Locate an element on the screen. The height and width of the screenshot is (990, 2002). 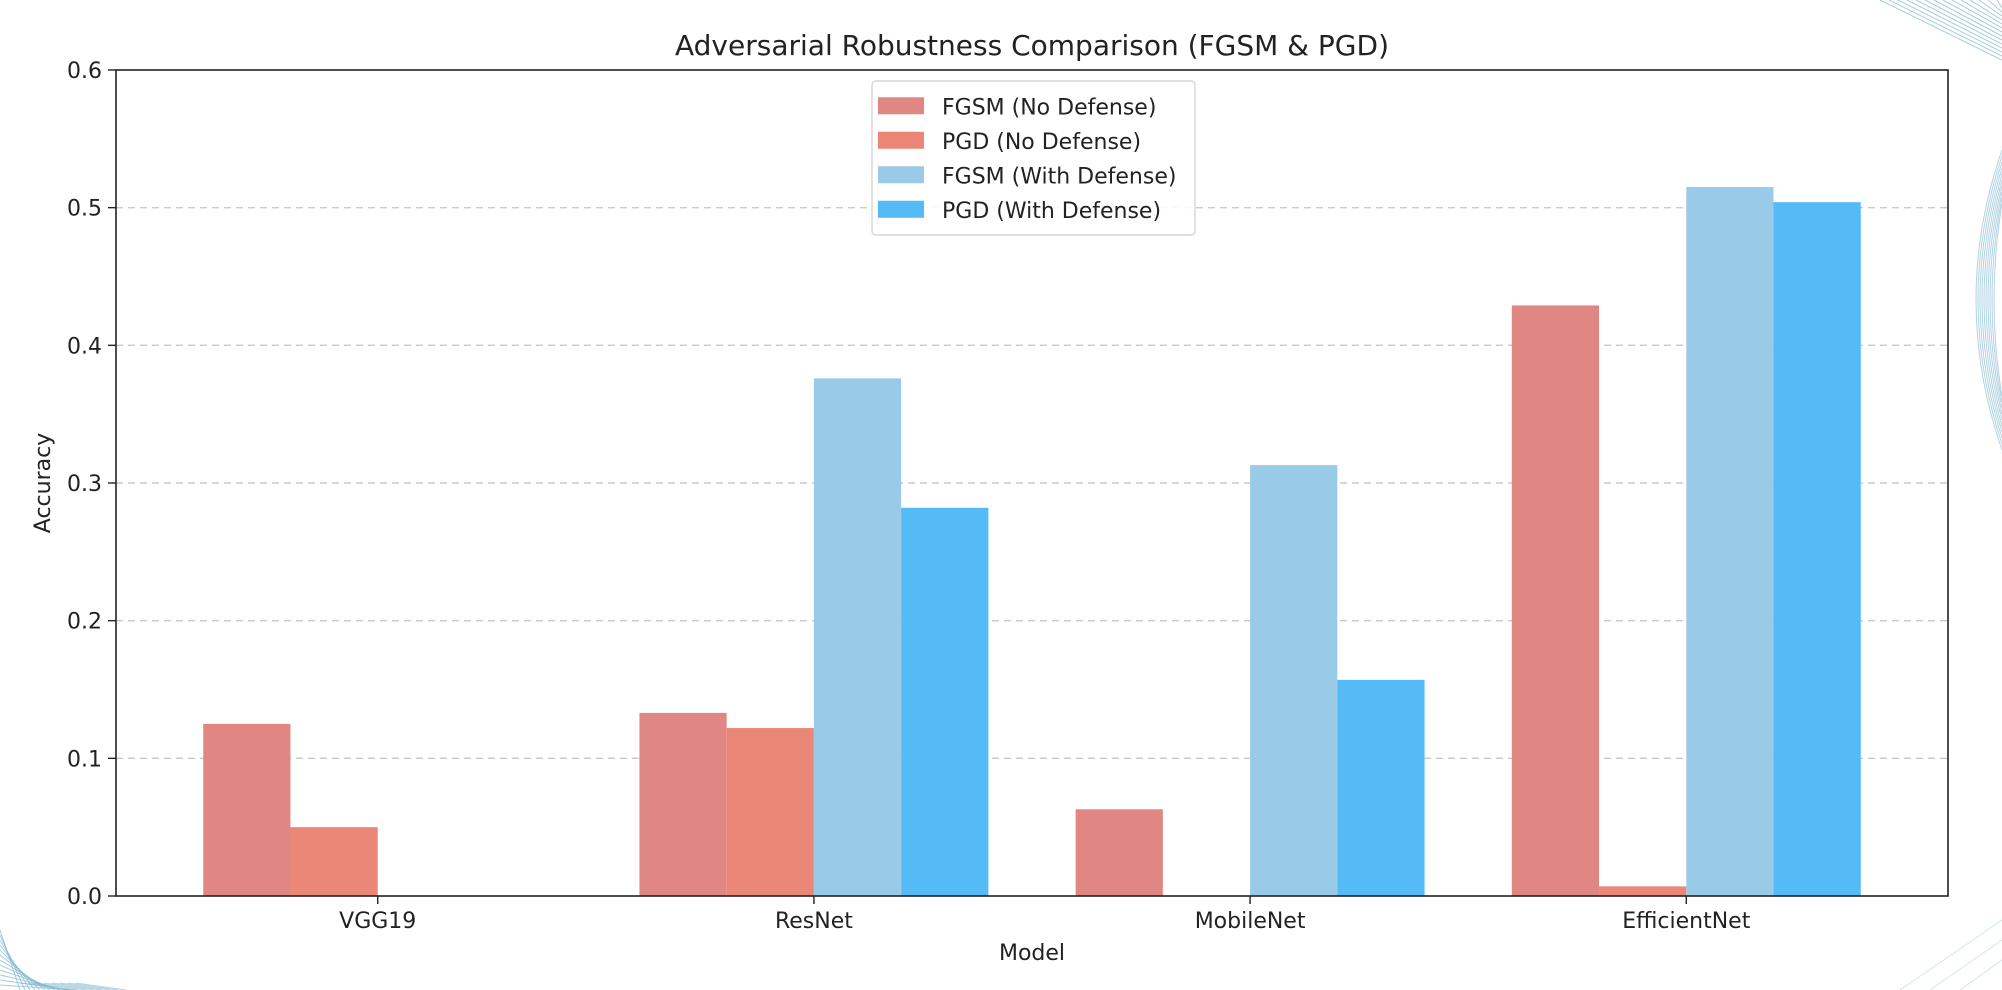
bar-fgsm-no-defense-mobilenet is located at coordinates (1119, 852).